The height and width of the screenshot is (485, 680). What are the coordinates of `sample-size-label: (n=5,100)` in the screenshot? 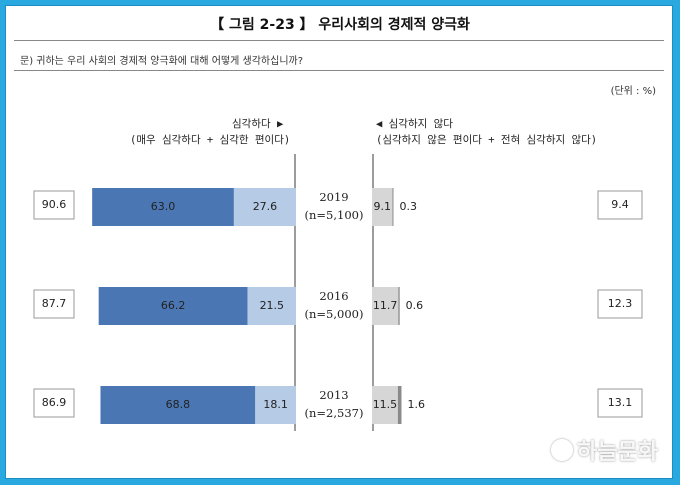 It's located at (334, 215).